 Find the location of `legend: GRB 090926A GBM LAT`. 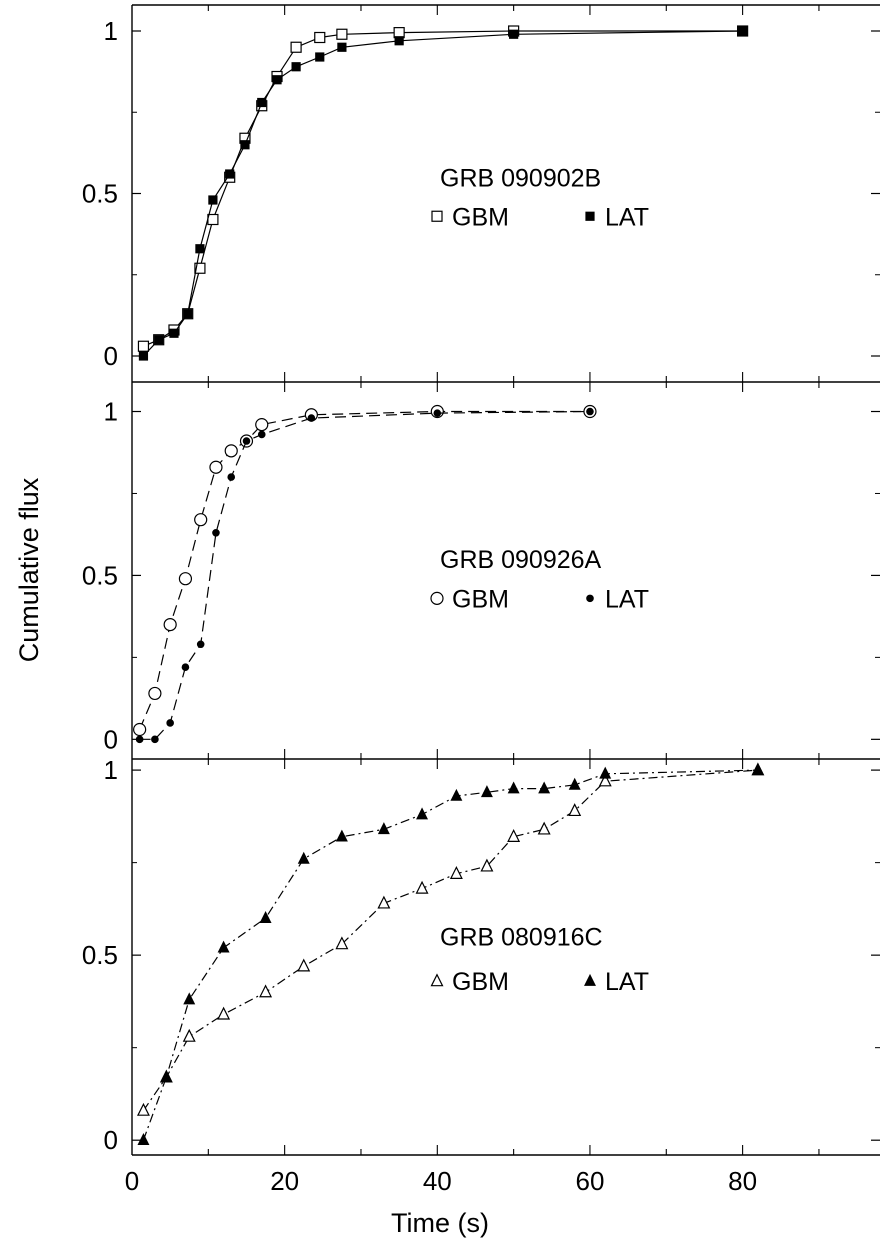

legend: GRB 090926A GBM LAT is located at coordinates (539, 579).